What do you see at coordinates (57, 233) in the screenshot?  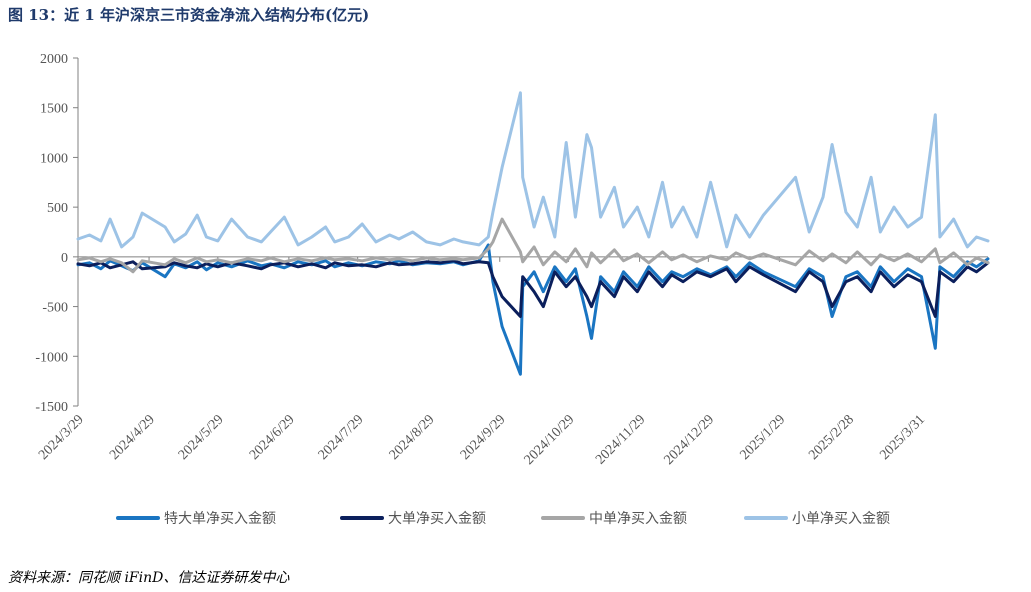 I see `y-axis: 2000 1500 1000 500 0 -500 -1000 -1500` at bounding box center [57, 233].